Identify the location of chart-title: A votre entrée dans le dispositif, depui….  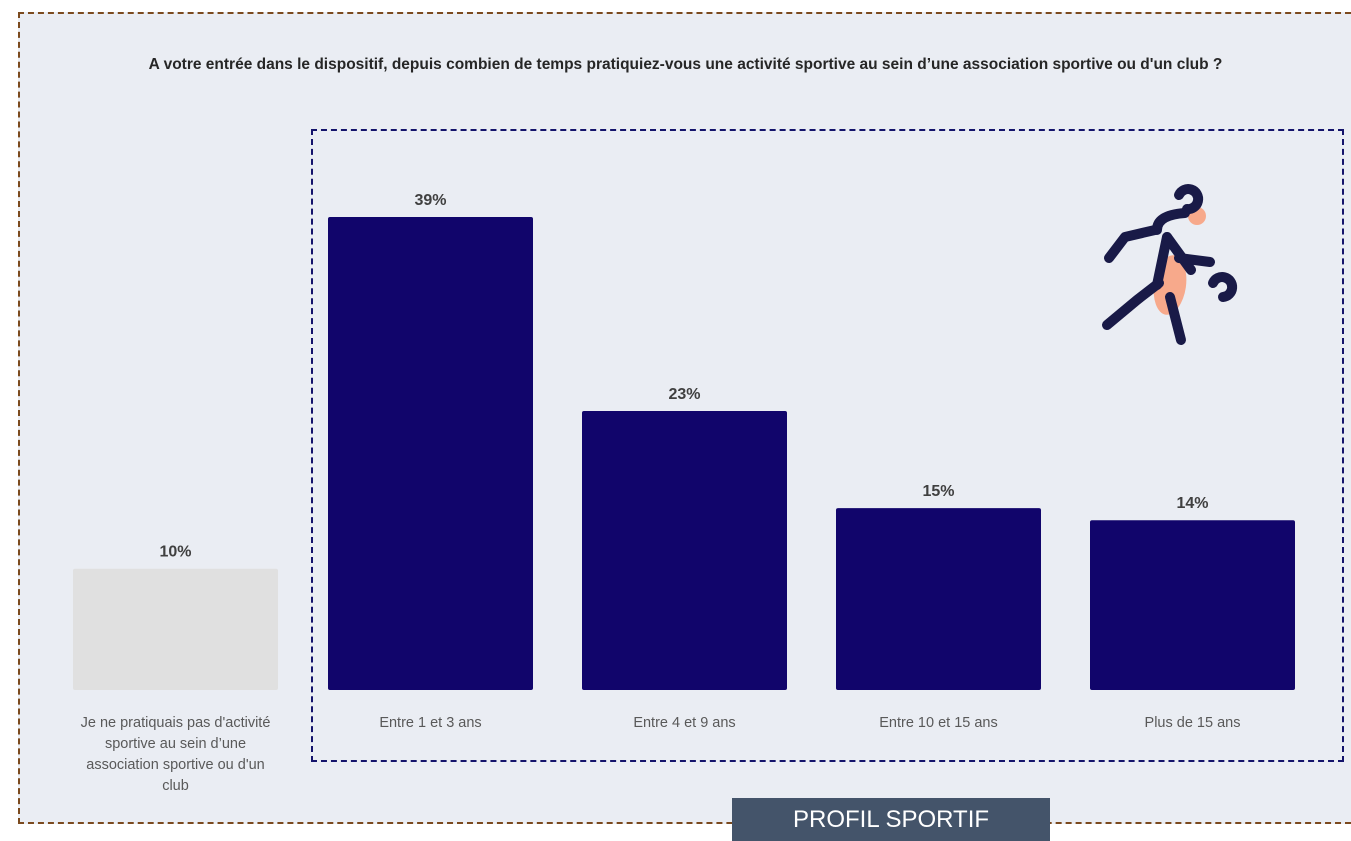
(685, 64).